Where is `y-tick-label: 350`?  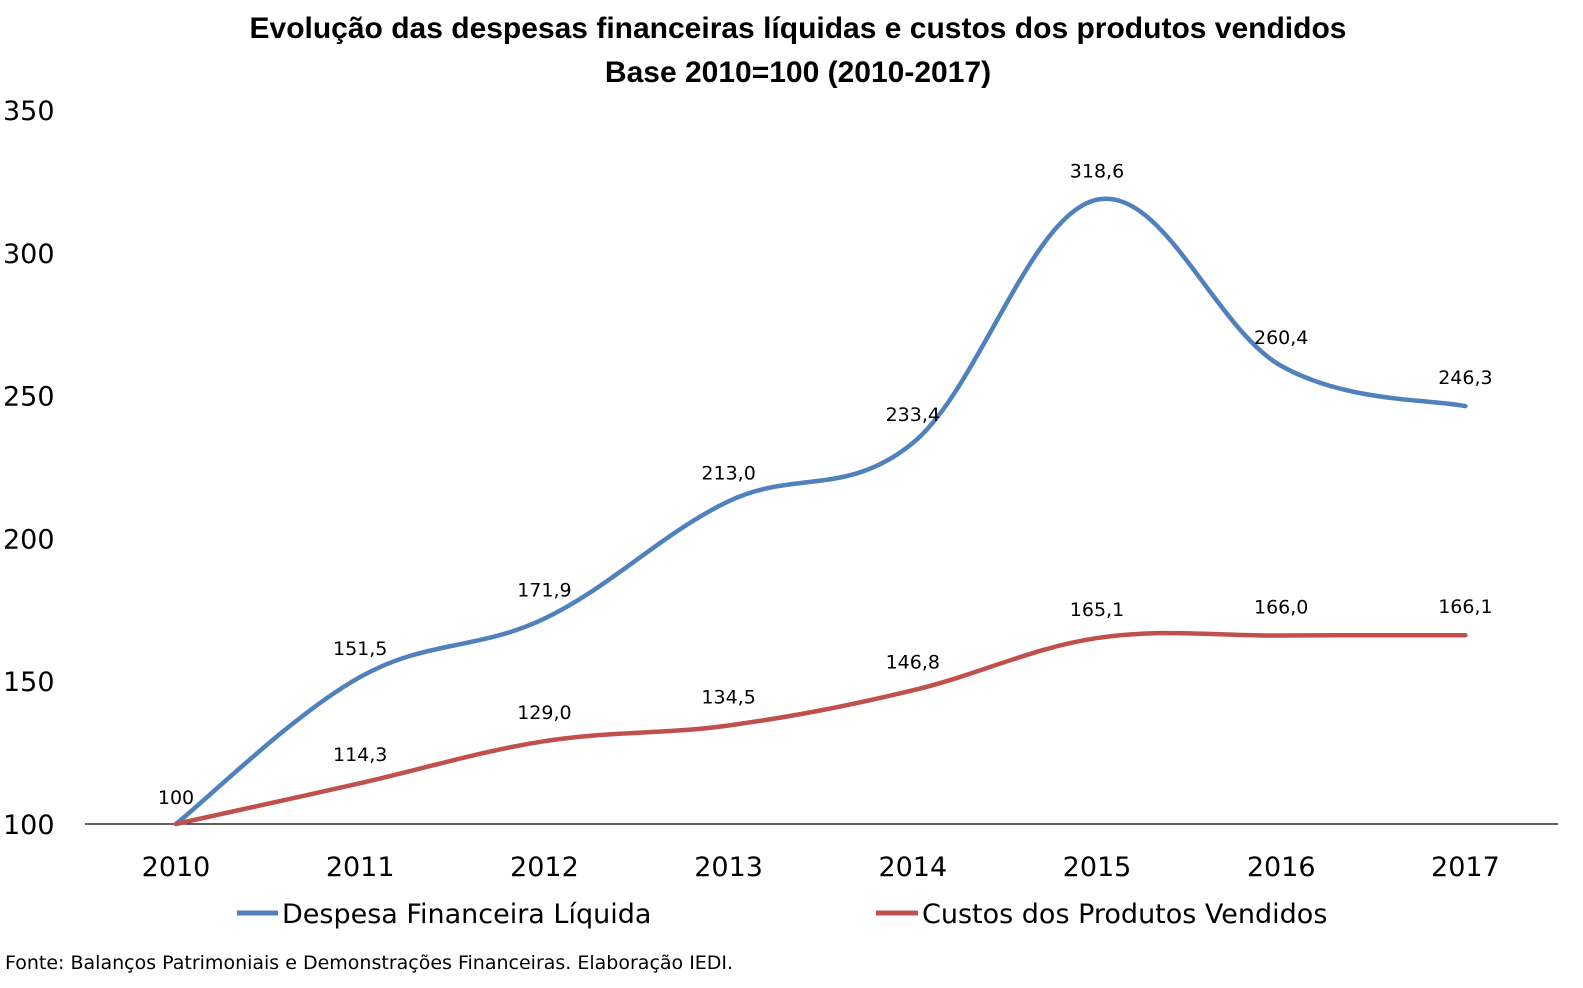
y-tick-label: 350 is located at coordinates (29, 111).